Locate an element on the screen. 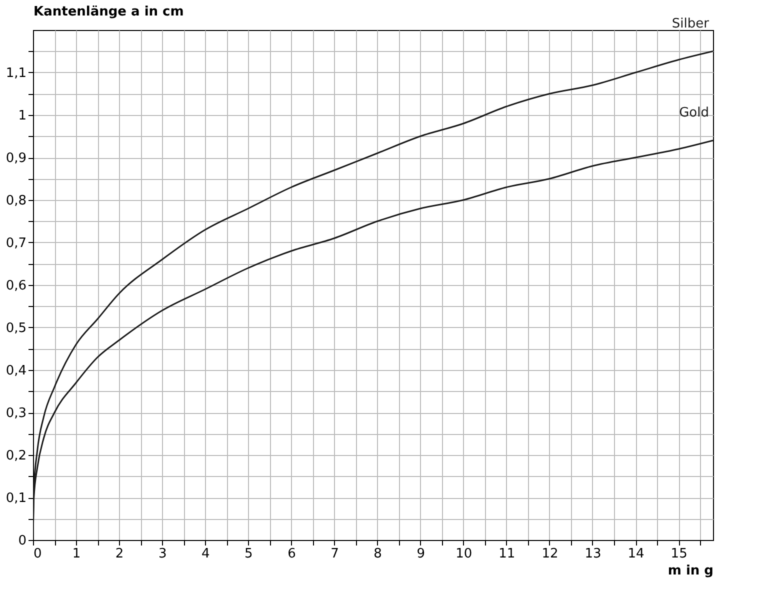 The image size is (769, 597). x-tick-label: 0 is located at coordinates (38, 554).